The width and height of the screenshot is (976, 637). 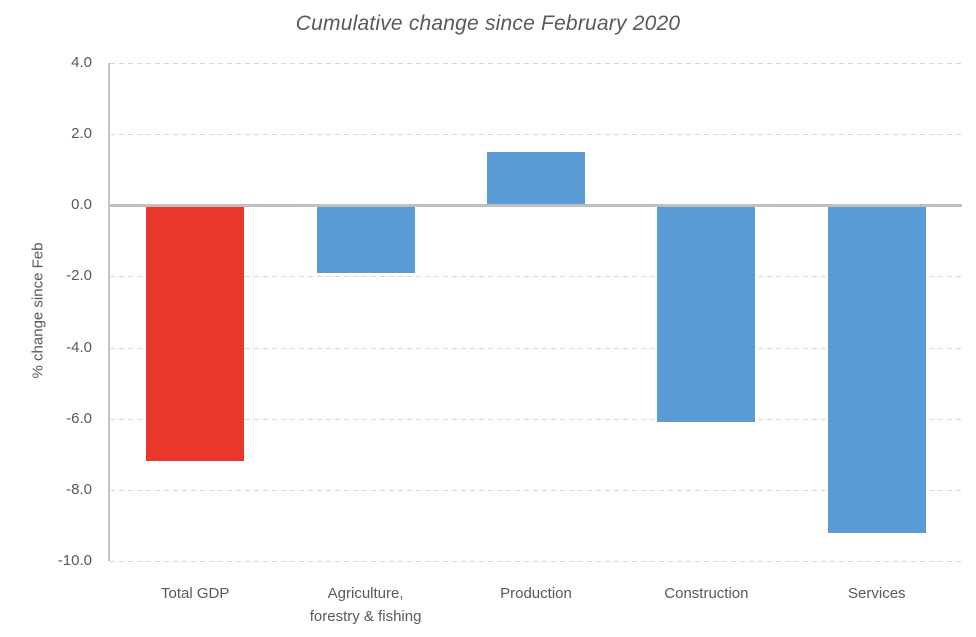 I want to click on category-label-production: Production, so click(x=536, y=593).